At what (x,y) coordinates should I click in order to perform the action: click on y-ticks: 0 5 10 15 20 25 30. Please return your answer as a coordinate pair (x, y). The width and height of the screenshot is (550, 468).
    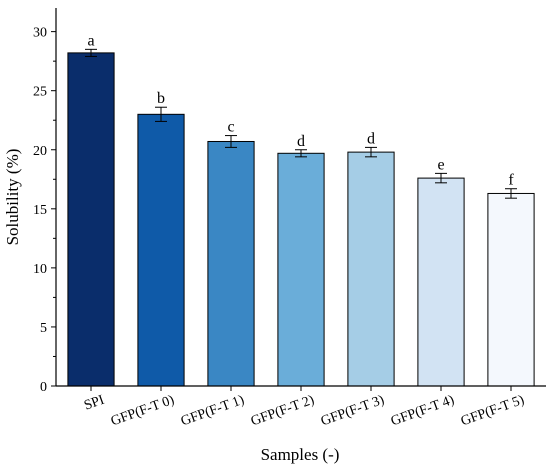
    Looking at the image, I should click on (44, 210).